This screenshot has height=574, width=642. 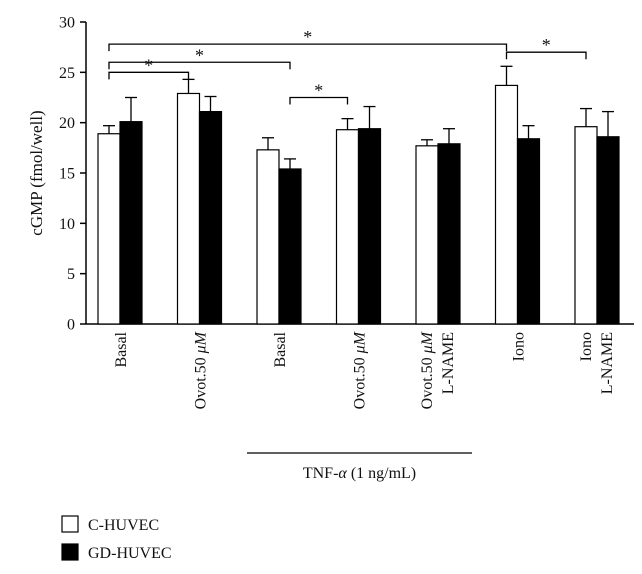 What do you see at coordinates (67, 123) in the screenshot?
I see `y-tick-label: 20` at bounding box center [67, 123].